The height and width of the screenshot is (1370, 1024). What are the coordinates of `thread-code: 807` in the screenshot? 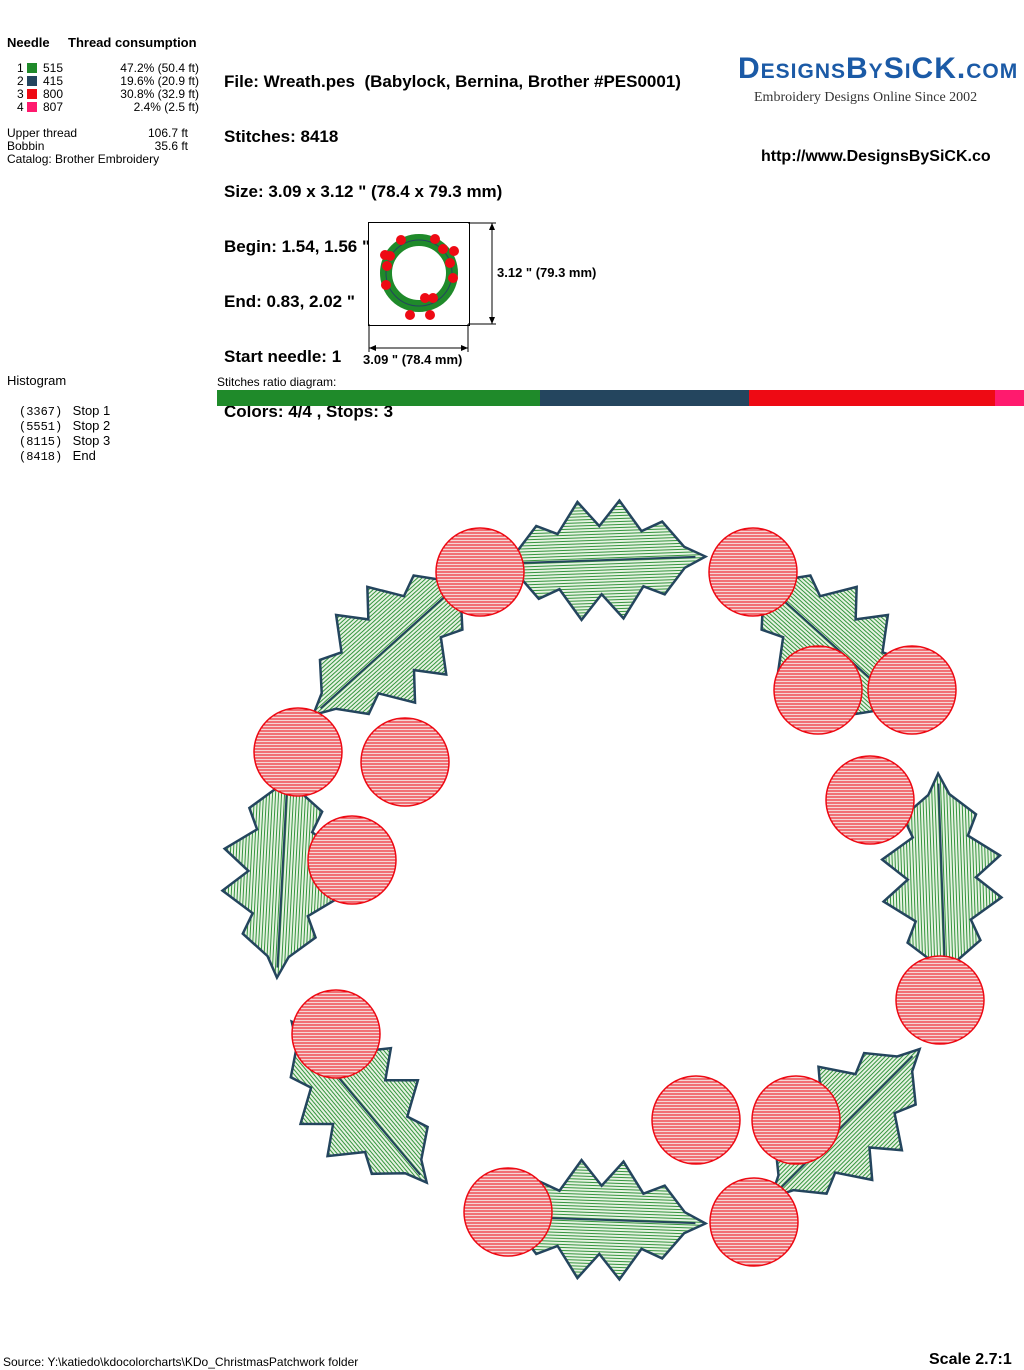 It's located at (53, 107).